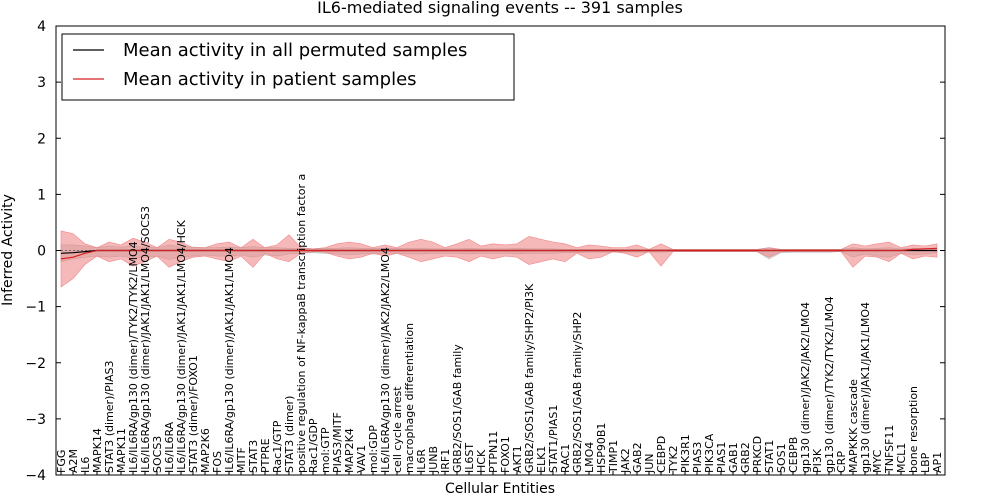 Image resolution: width=1000 pixels, height=500 pixels. I want to click on series-lines, so click(499, 253).